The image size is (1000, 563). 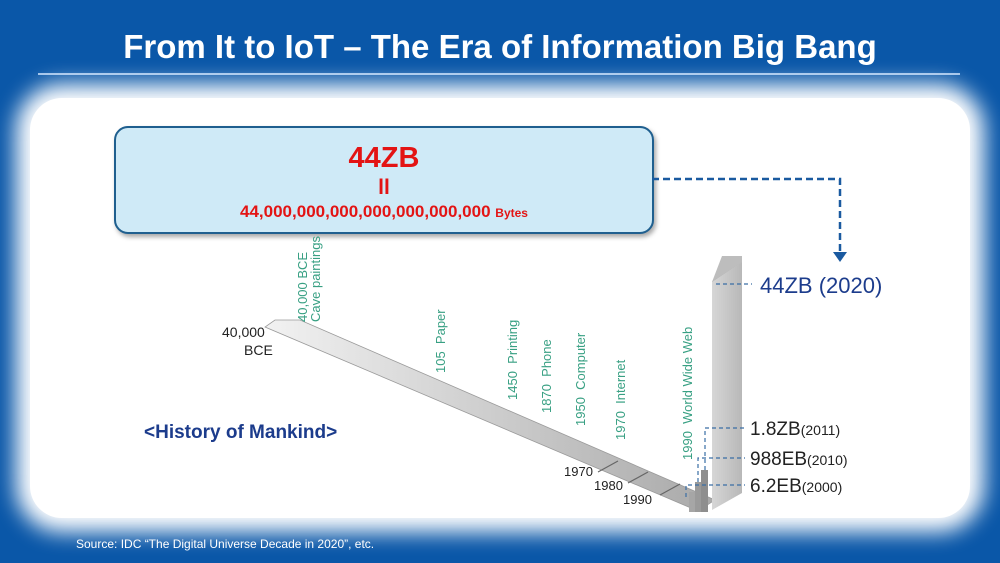 I want to click on headline-amount: 44ZB, so click(x=384, y=158).